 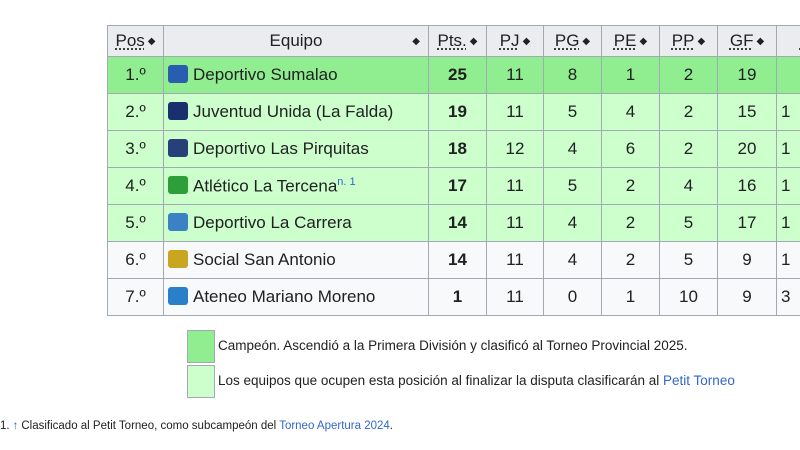 What do you see at coordinates (788, 41) in the screenshot?
I see `column-header-g: G` at bounding box center [788, 41].